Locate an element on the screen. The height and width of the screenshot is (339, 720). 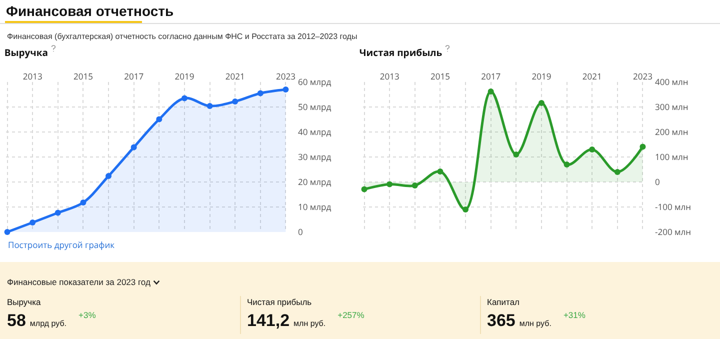
chart-title: Чистая прибыль is located at coordinates (400, 52).